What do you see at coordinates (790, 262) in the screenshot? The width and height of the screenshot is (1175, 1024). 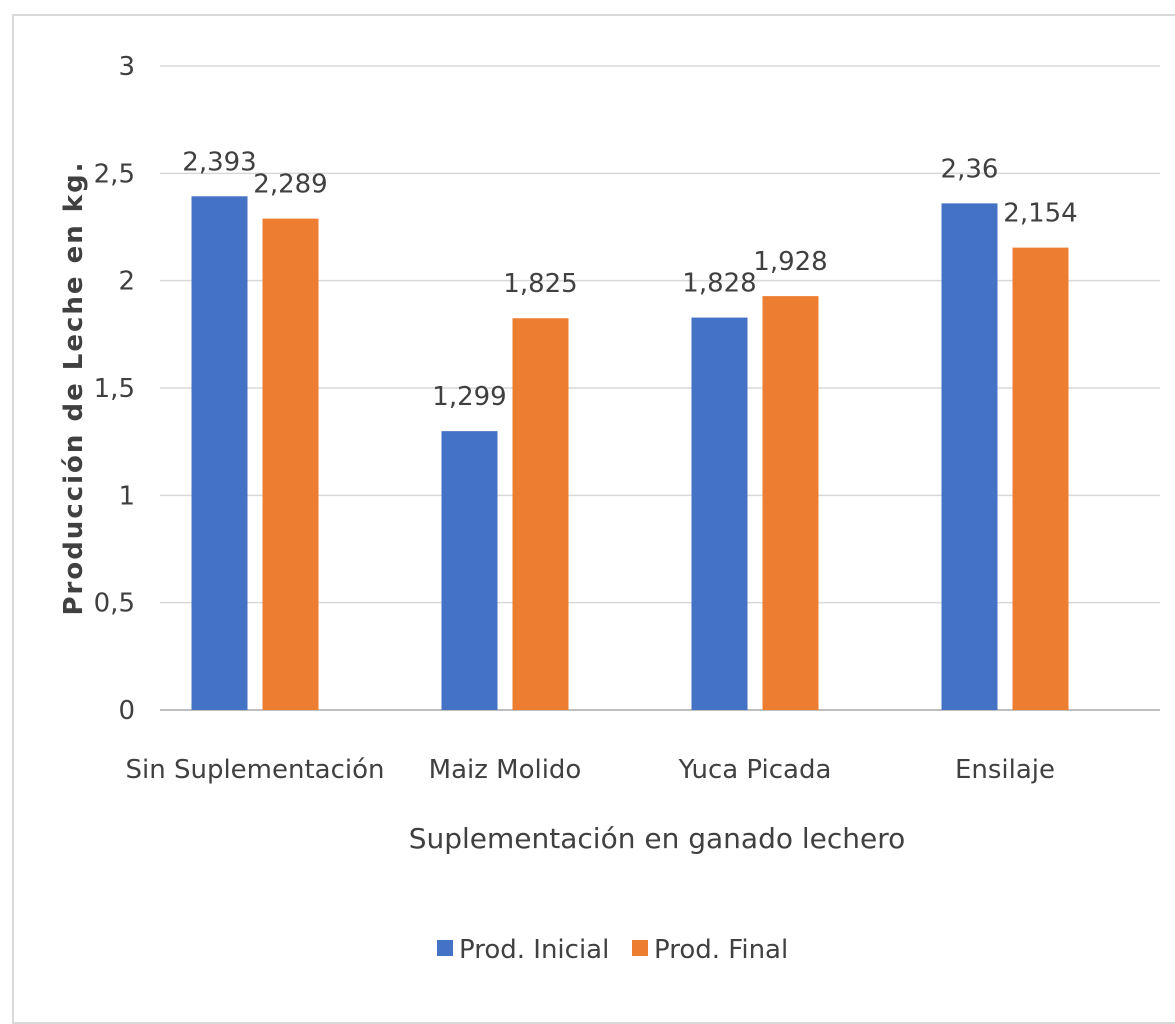 I see `data-label: 1,928` at bounding box center [790, 262].